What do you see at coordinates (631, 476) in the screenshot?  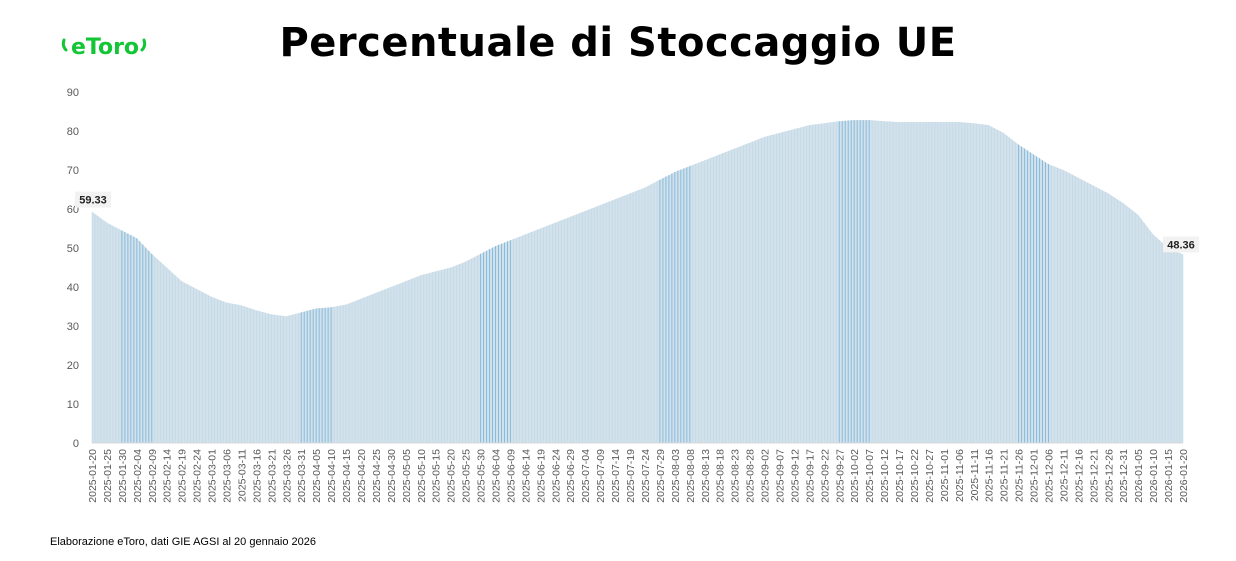 I see `x-tick-label: 2025-07-19` at bounding box center [631, 476].